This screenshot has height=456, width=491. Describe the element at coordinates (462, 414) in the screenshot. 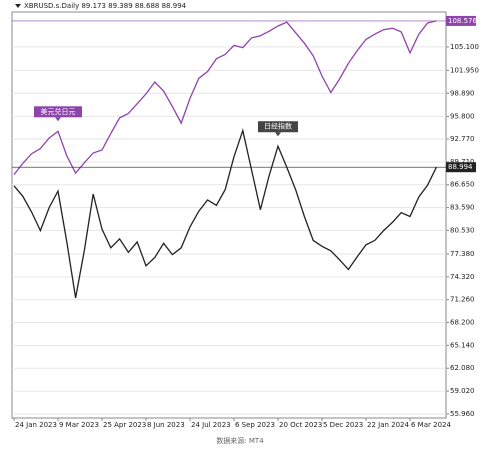

I see `y-tick-label: 55.960` at that location.